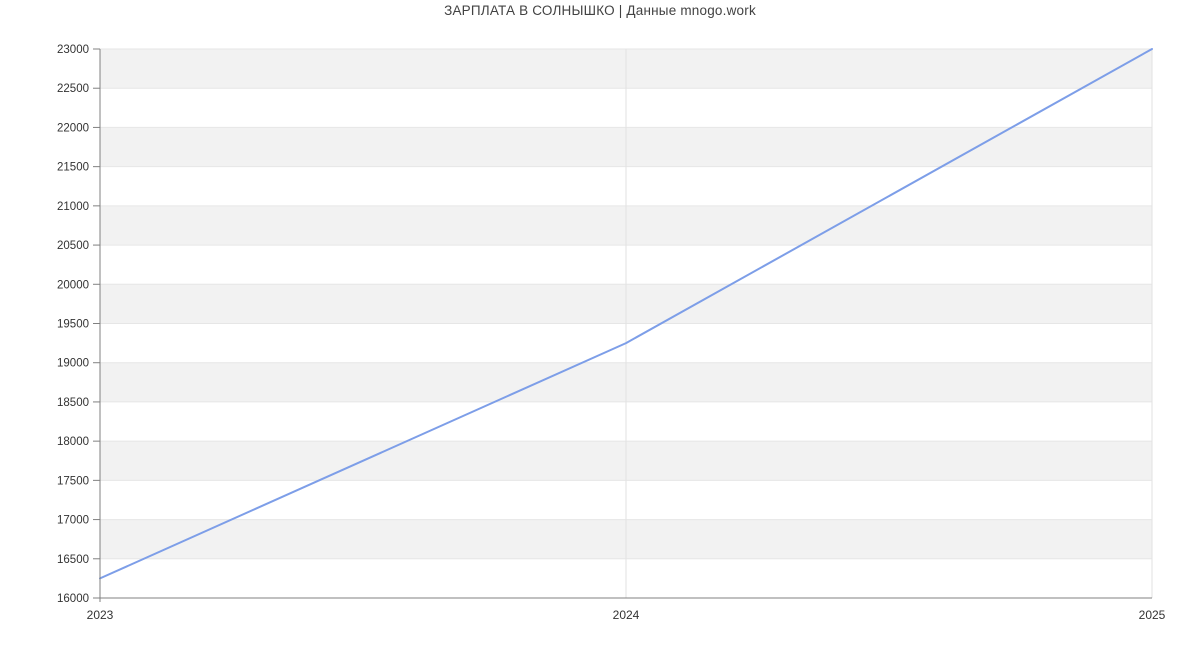 The width and height of the screenshot is (1200, 650). I want to click on y-tick-label: 17000, so click(73, 521).